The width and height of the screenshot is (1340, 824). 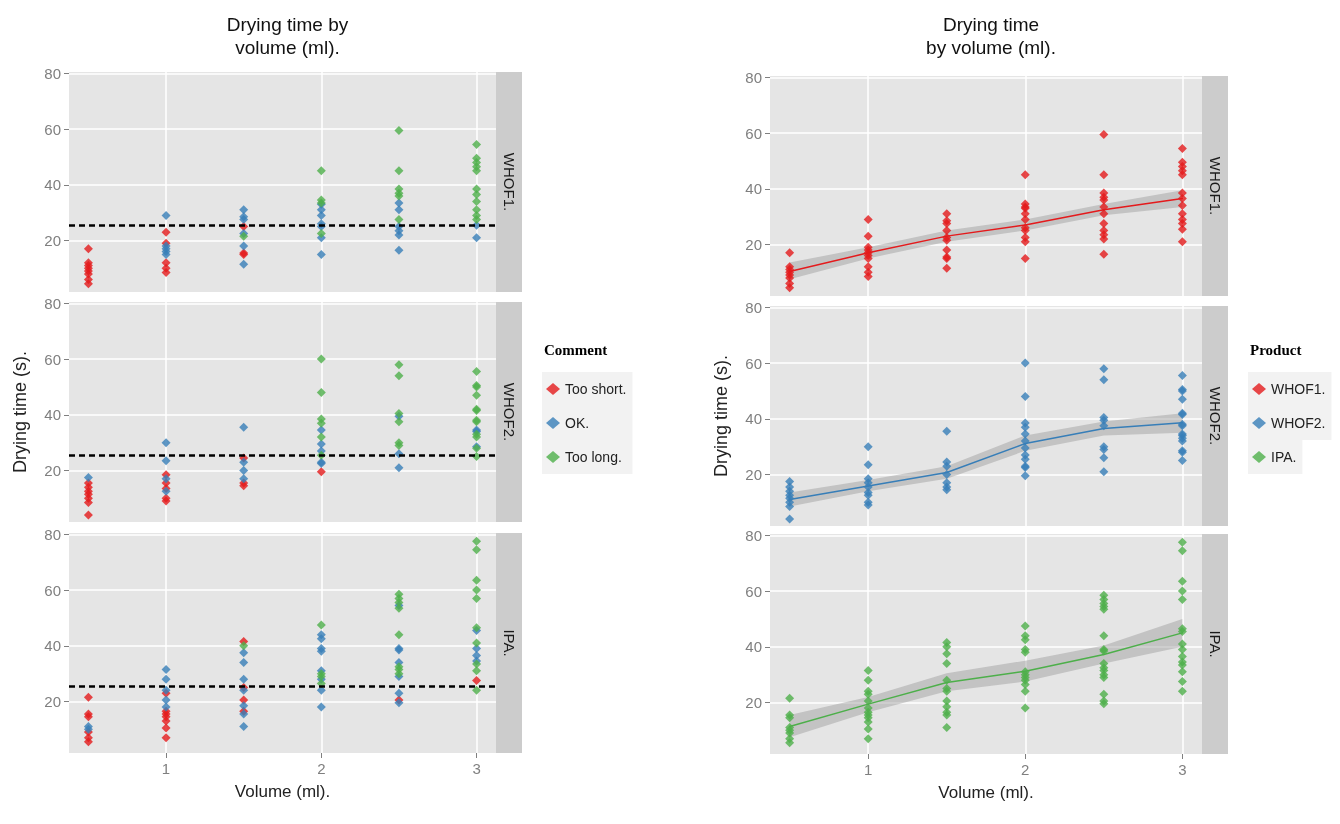 I want to click on legend-label: WHOF1., so click(x=1298, y=389).